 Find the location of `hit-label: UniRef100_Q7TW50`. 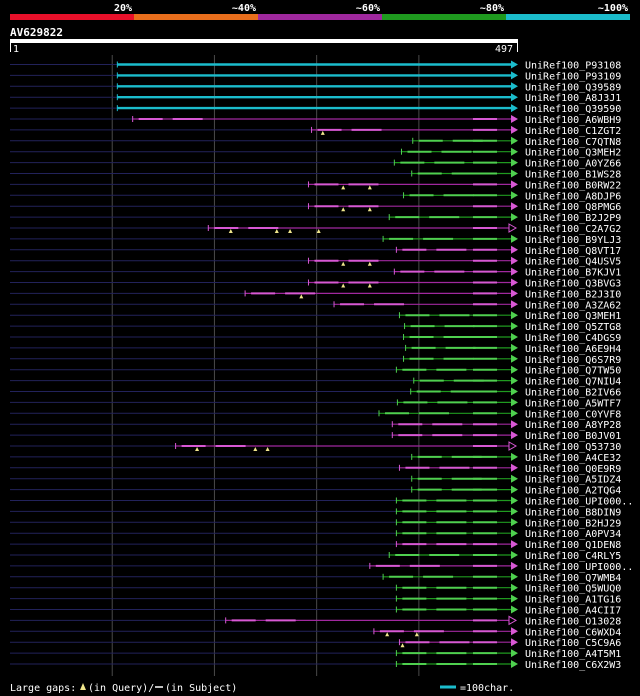

hit-label: UniRef100_Q7TW50 is located at coordinates (573, 371).